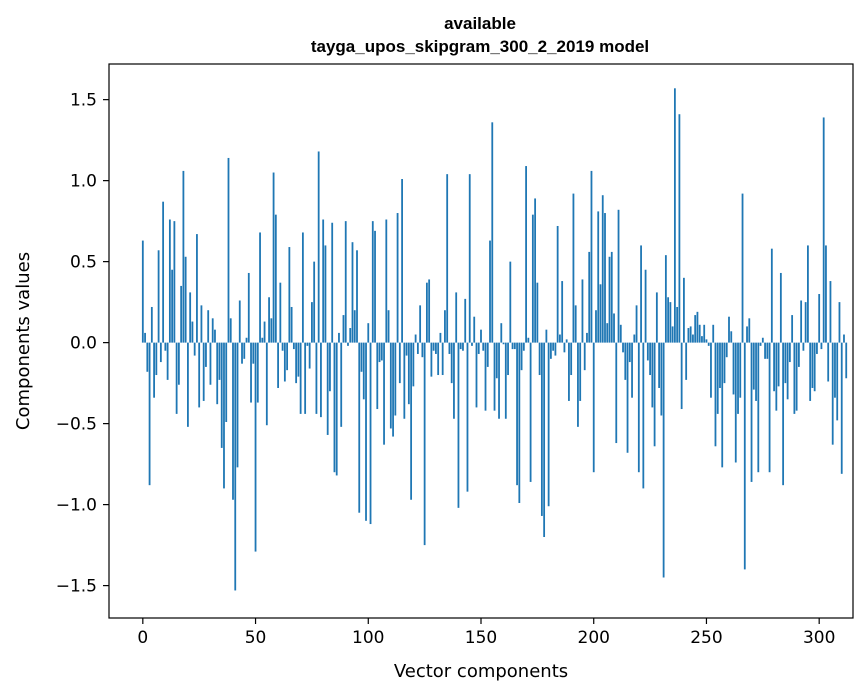 The height and width of the screenshot is (700, 867). Describe the element at coordinates (706, 638) in the screenshot. I see `x-tick-label: 250` at that location.